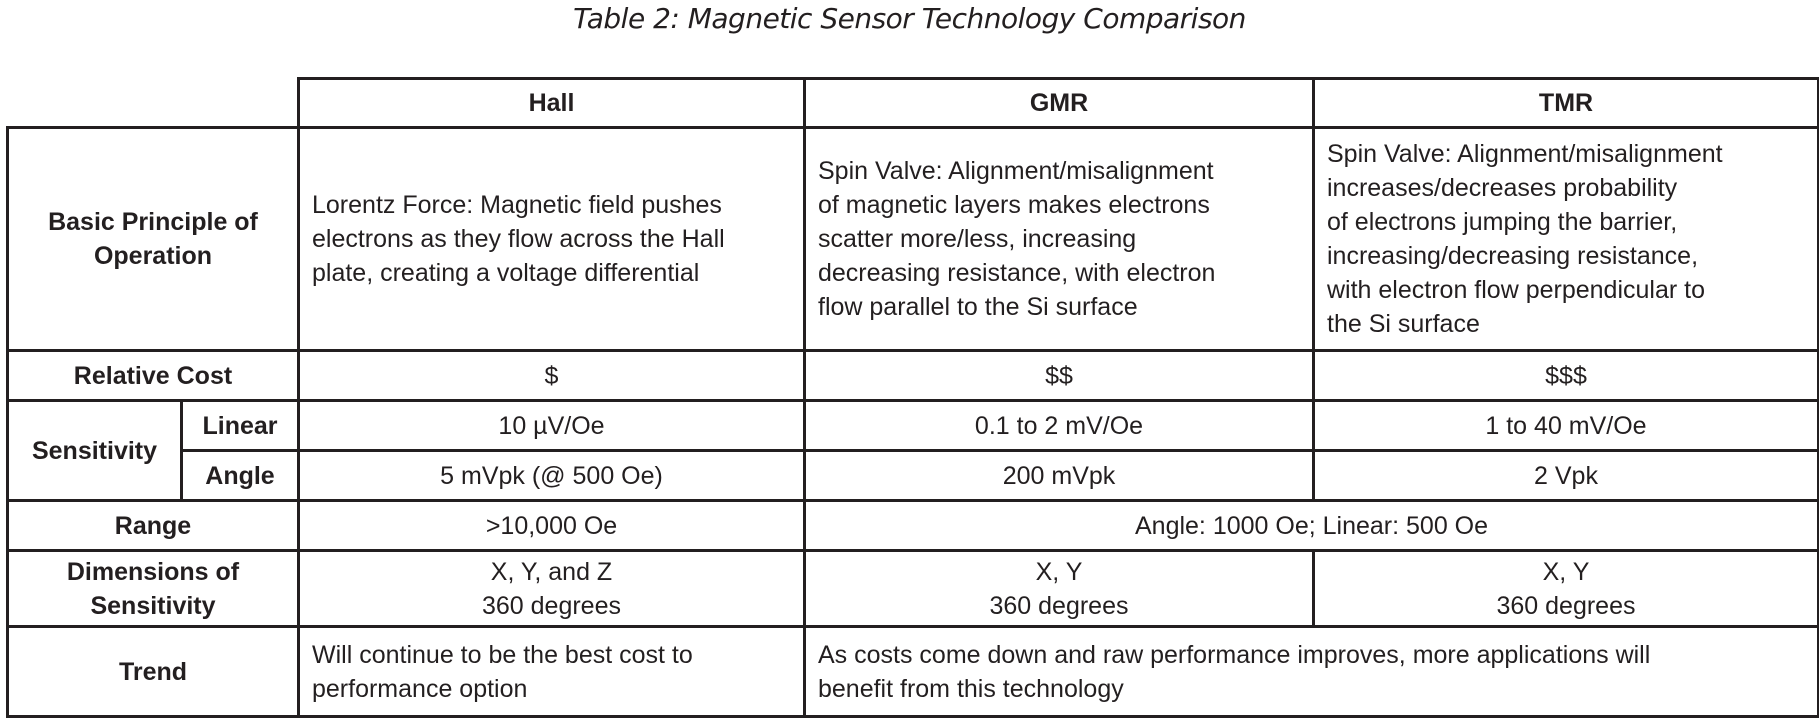 The width and height of the screenshot is (1819, 723). Describe the element at coordinates (1311, 525) in the screenshot. I see `cell-range-gmr-tmr: Angle: 1000 Oe; Linear: 500 Oe` at that location.